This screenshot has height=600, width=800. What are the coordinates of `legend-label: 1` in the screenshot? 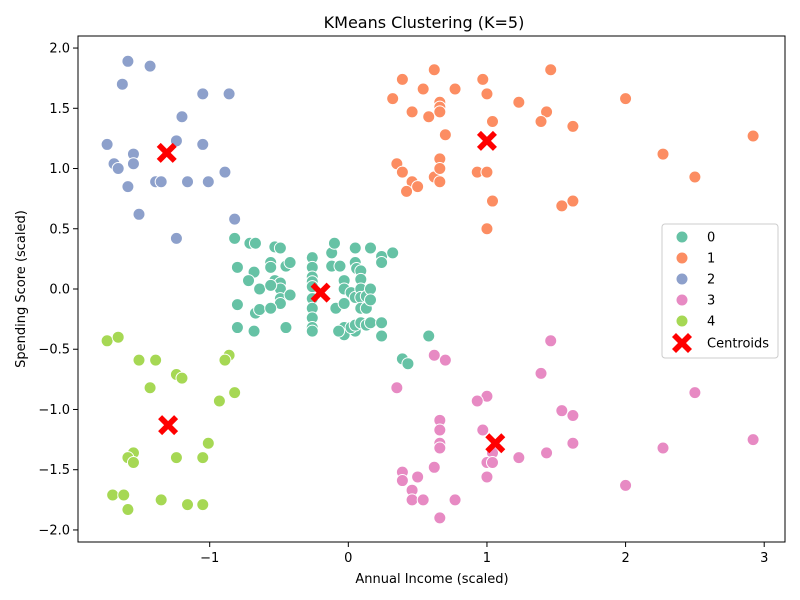 It's located at (711, 259).